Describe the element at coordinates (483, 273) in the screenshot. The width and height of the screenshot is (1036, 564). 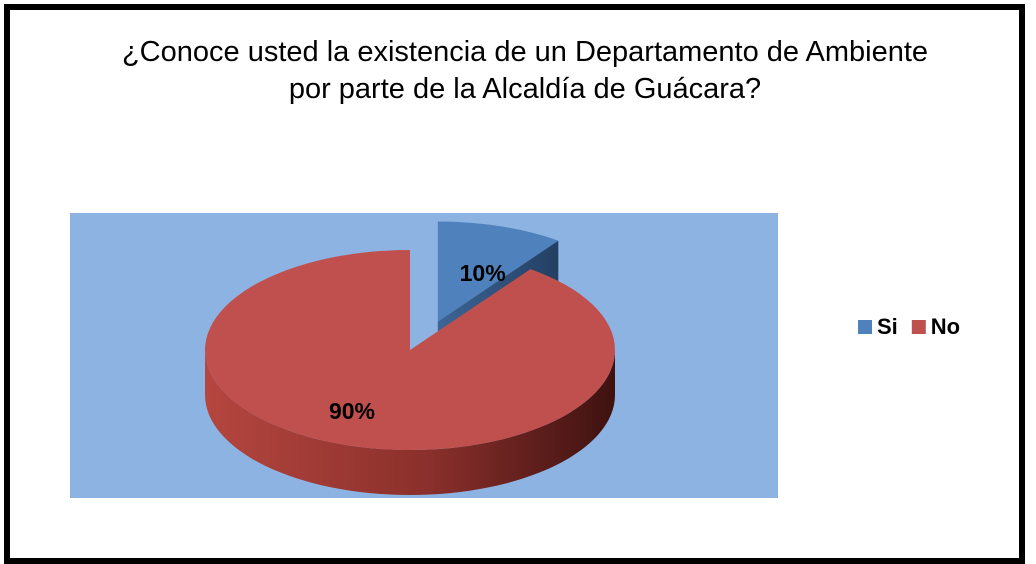
I see `data-label: 10%` at that location.